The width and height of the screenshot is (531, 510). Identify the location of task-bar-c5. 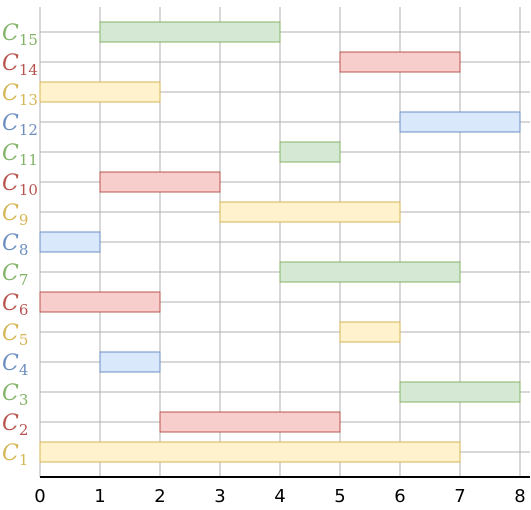
(370, 332).